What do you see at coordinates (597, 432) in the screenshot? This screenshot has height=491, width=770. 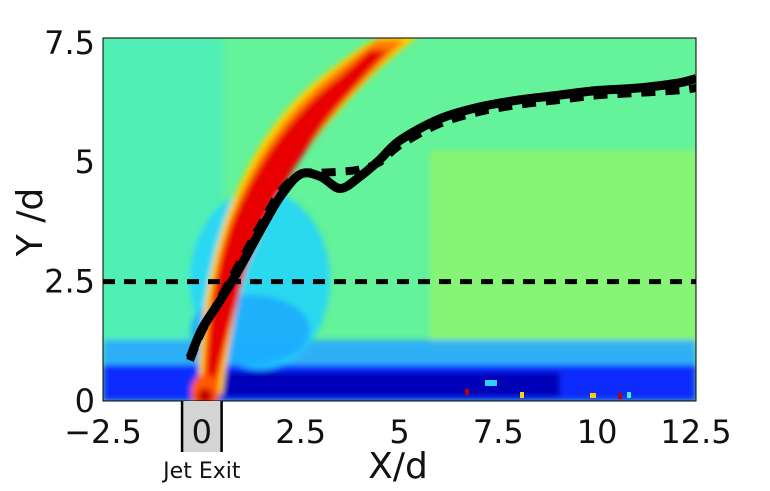 I see `x-tick-label: 10` at bounding box center [597, 432].